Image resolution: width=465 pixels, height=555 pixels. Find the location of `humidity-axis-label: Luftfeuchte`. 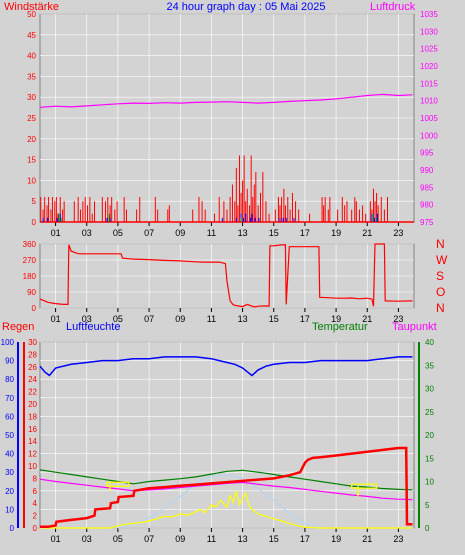

humidity-axis-label: Luftfeuchte is located at coordinates (93, 327).